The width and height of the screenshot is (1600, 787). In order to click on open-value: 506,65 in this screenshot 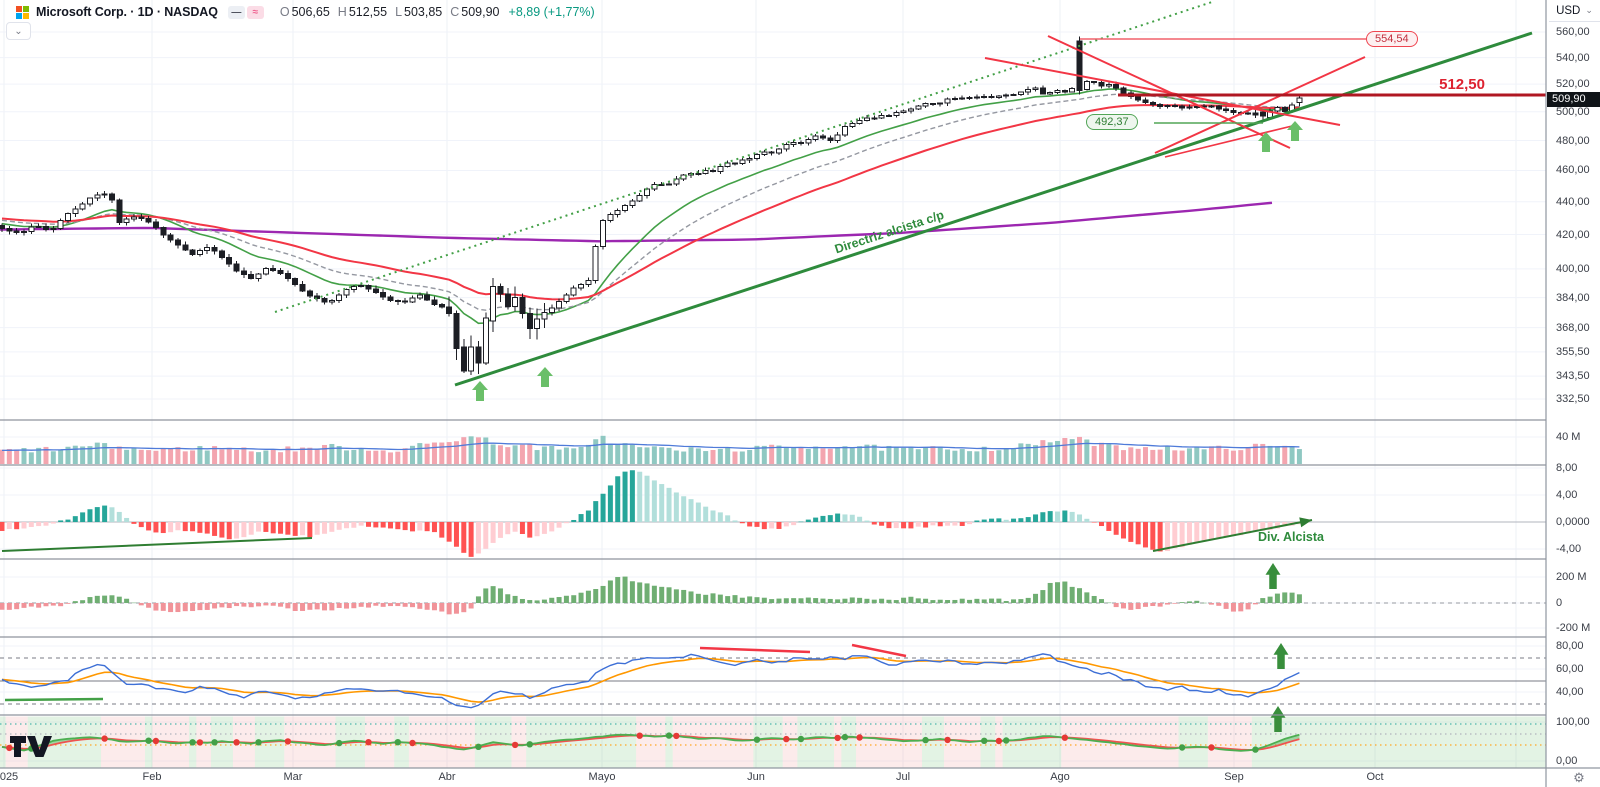, I will do `click(310, 12)`.